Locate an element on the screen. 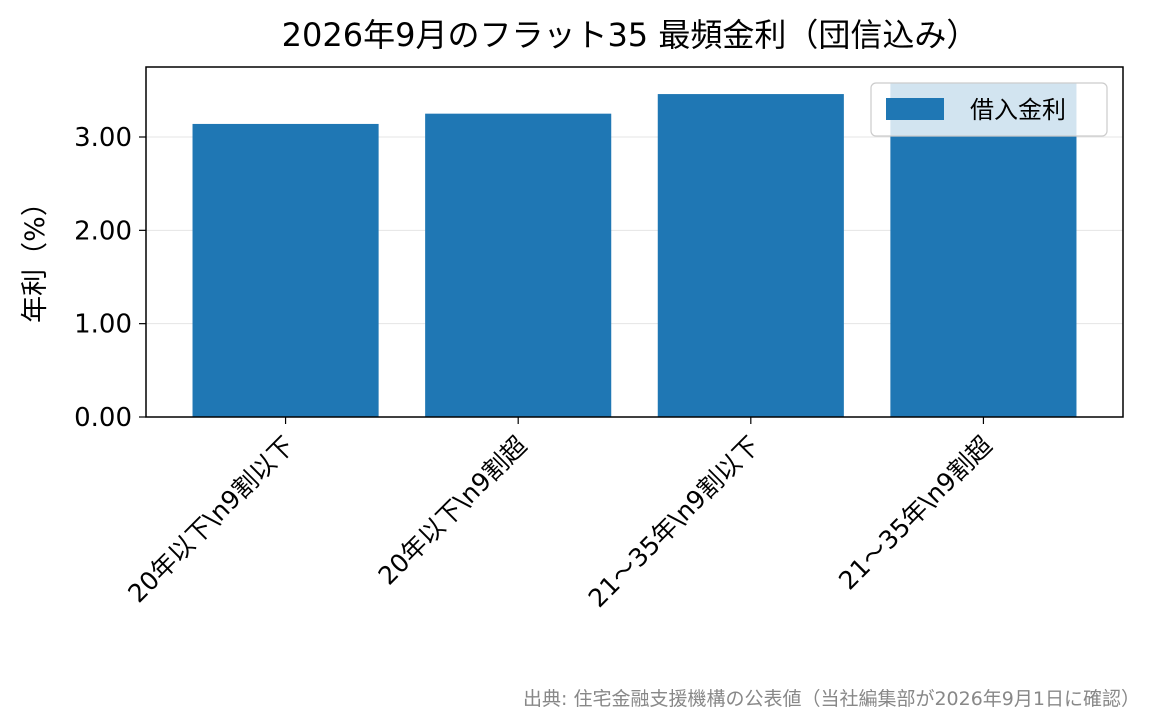  y-tick-label: 1.00 is located at coordinates (103, 325).